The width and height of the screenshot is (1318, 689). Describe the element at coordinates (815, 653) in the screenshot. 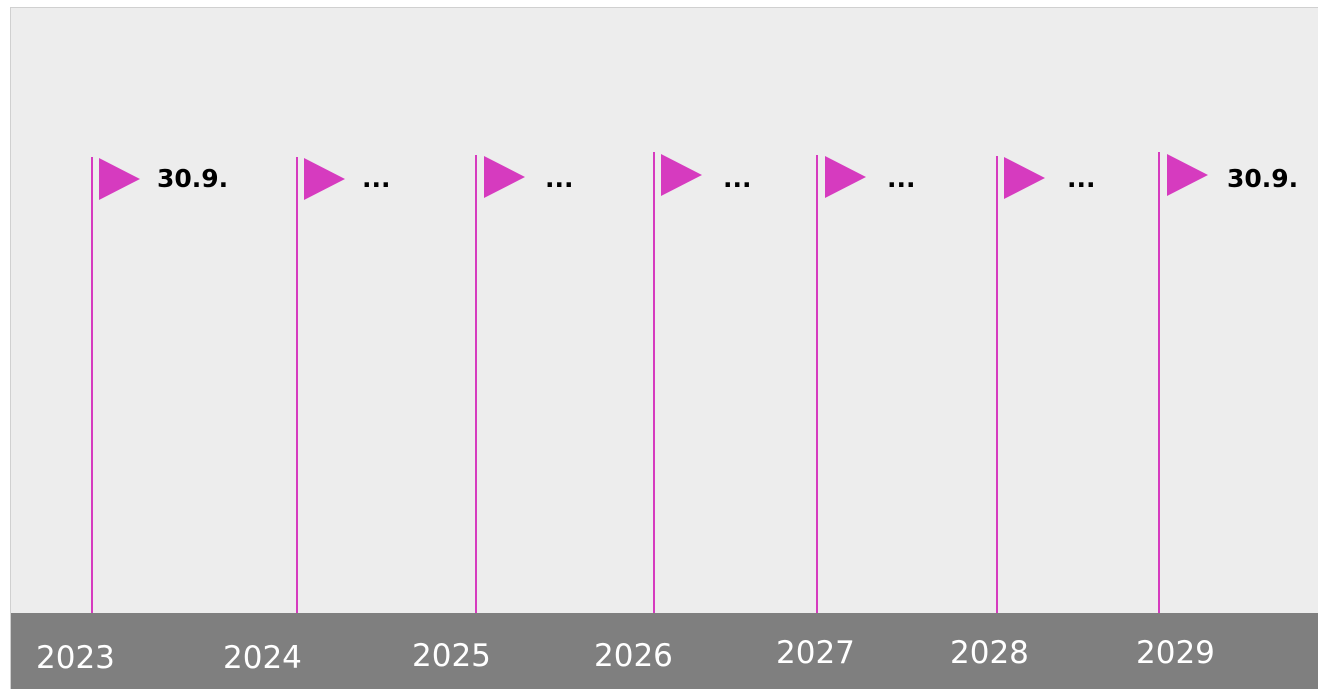

I see `year-label: 2027` at that location.